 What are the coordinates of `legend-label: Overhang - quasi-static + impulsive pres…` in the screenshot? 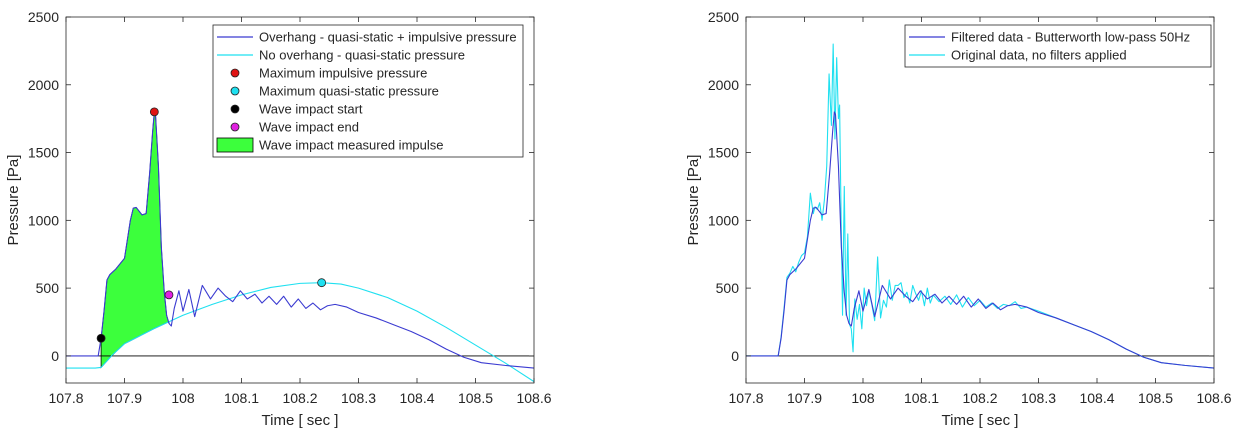 It's located at (388, 37).